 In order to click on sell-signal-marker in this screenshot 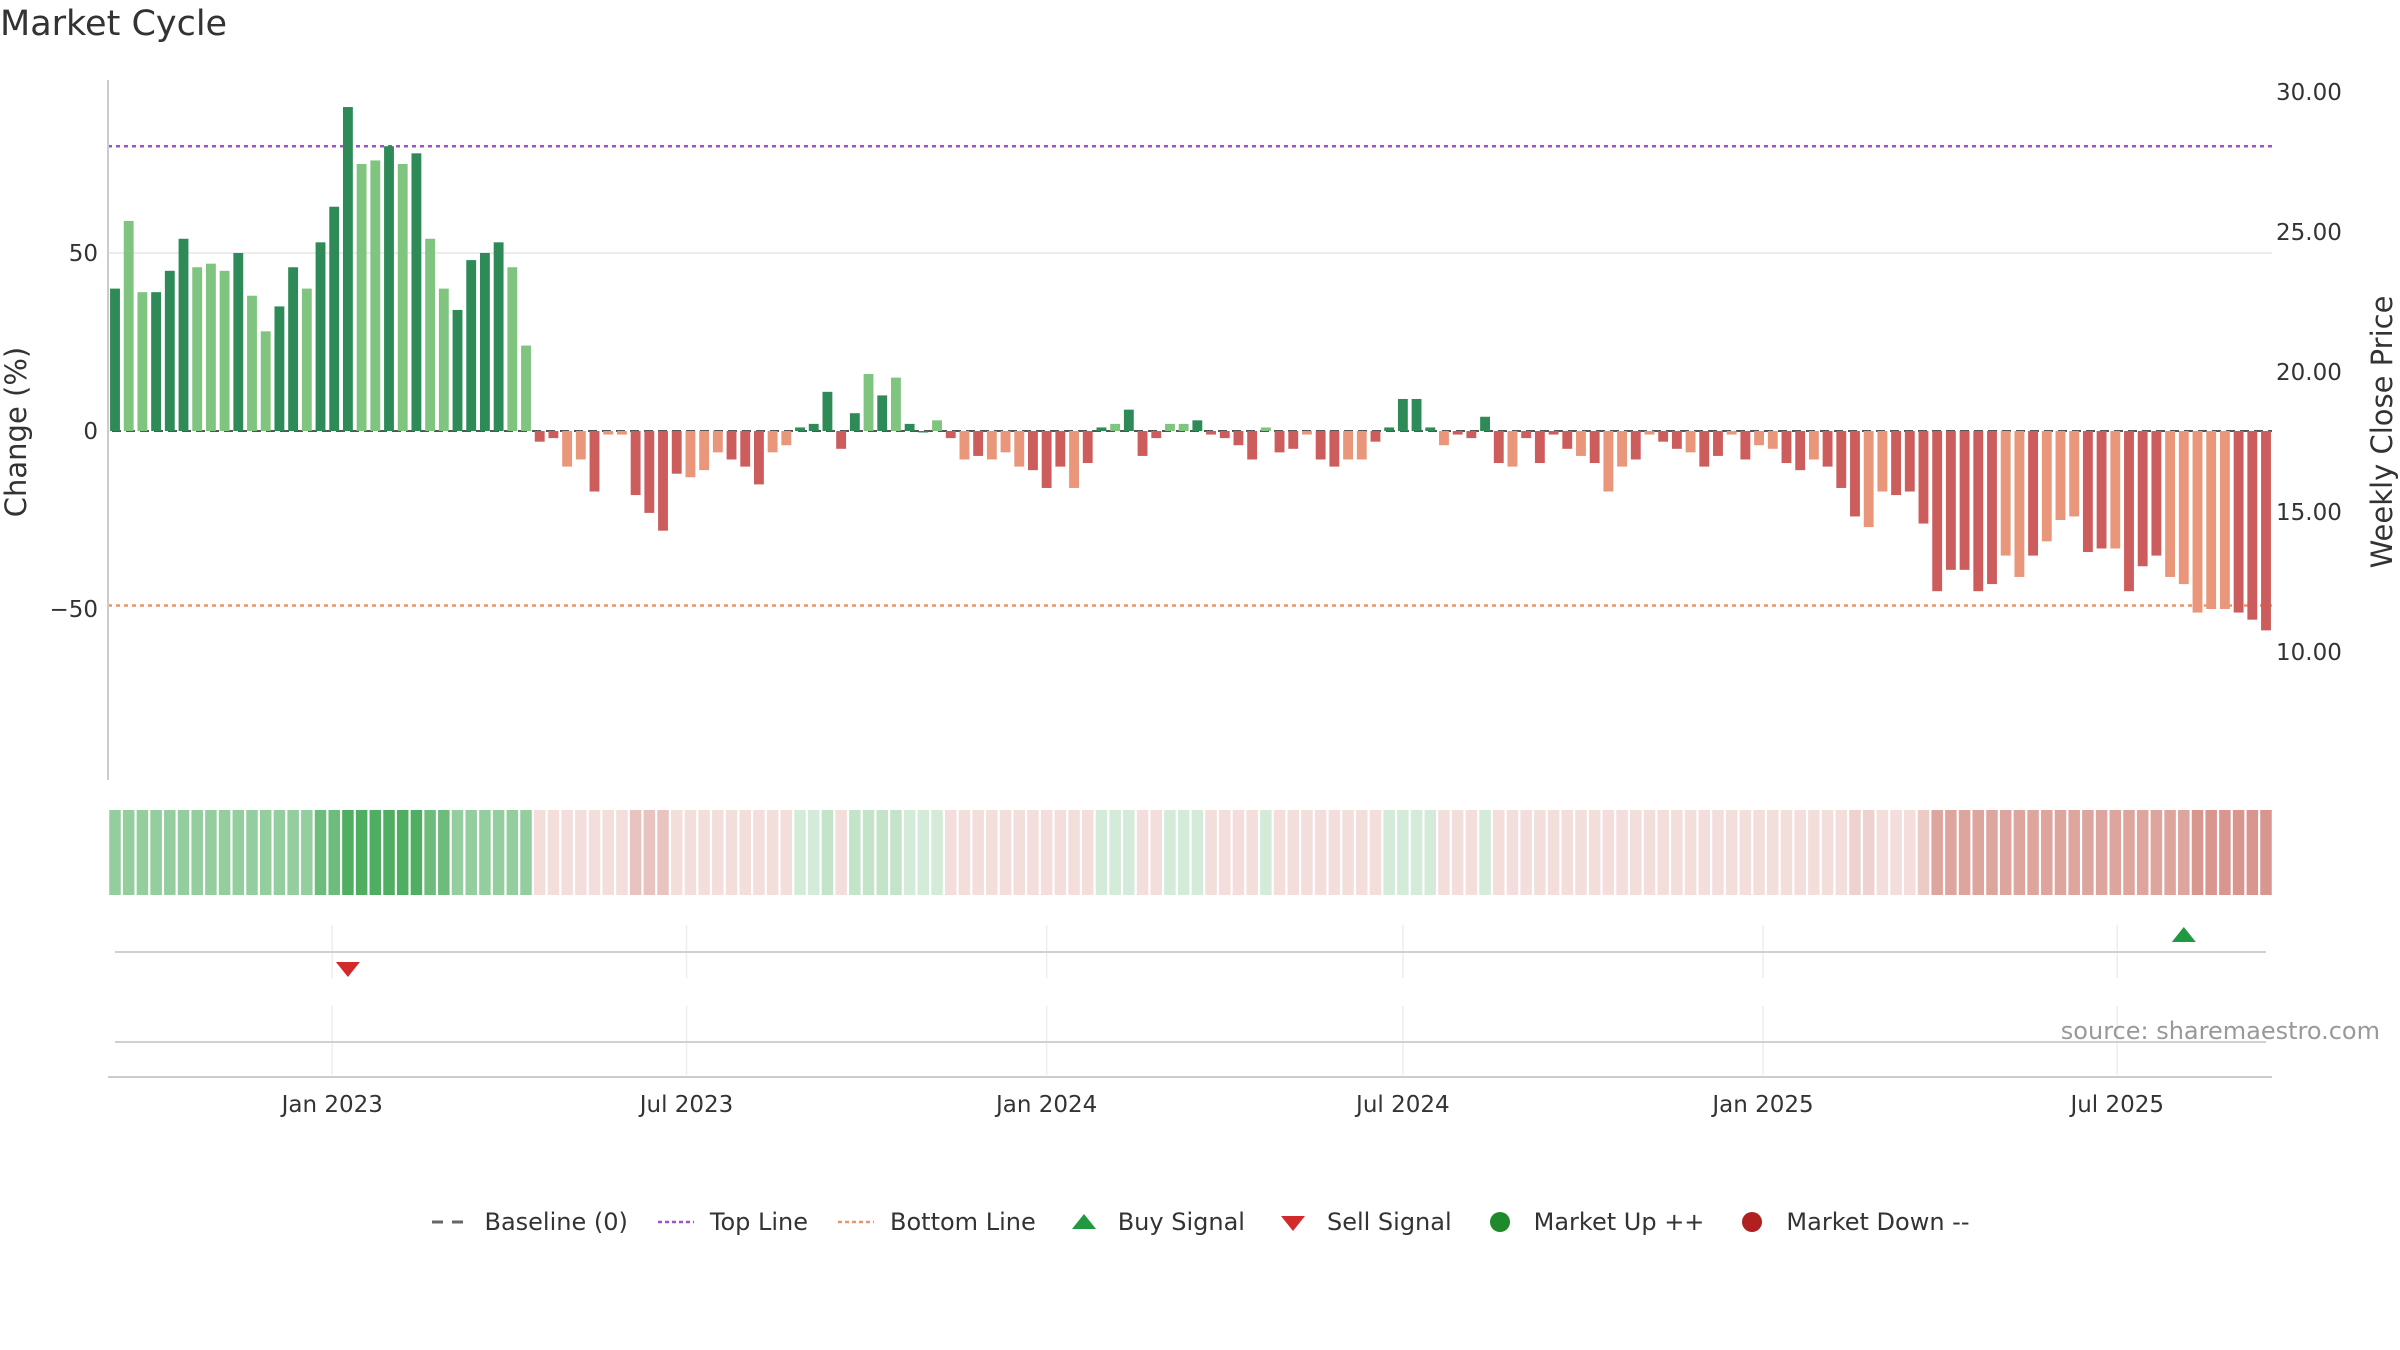, I will do `click(347, 969)`.